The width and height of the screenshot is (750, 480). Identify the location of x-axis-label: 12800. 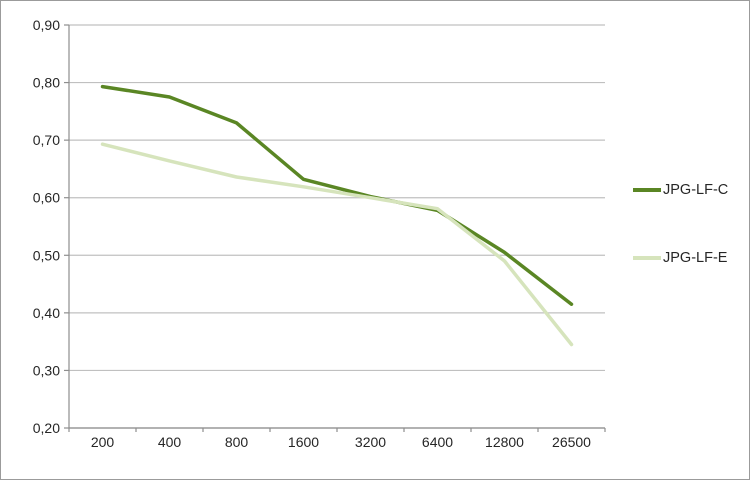
(504, 442).